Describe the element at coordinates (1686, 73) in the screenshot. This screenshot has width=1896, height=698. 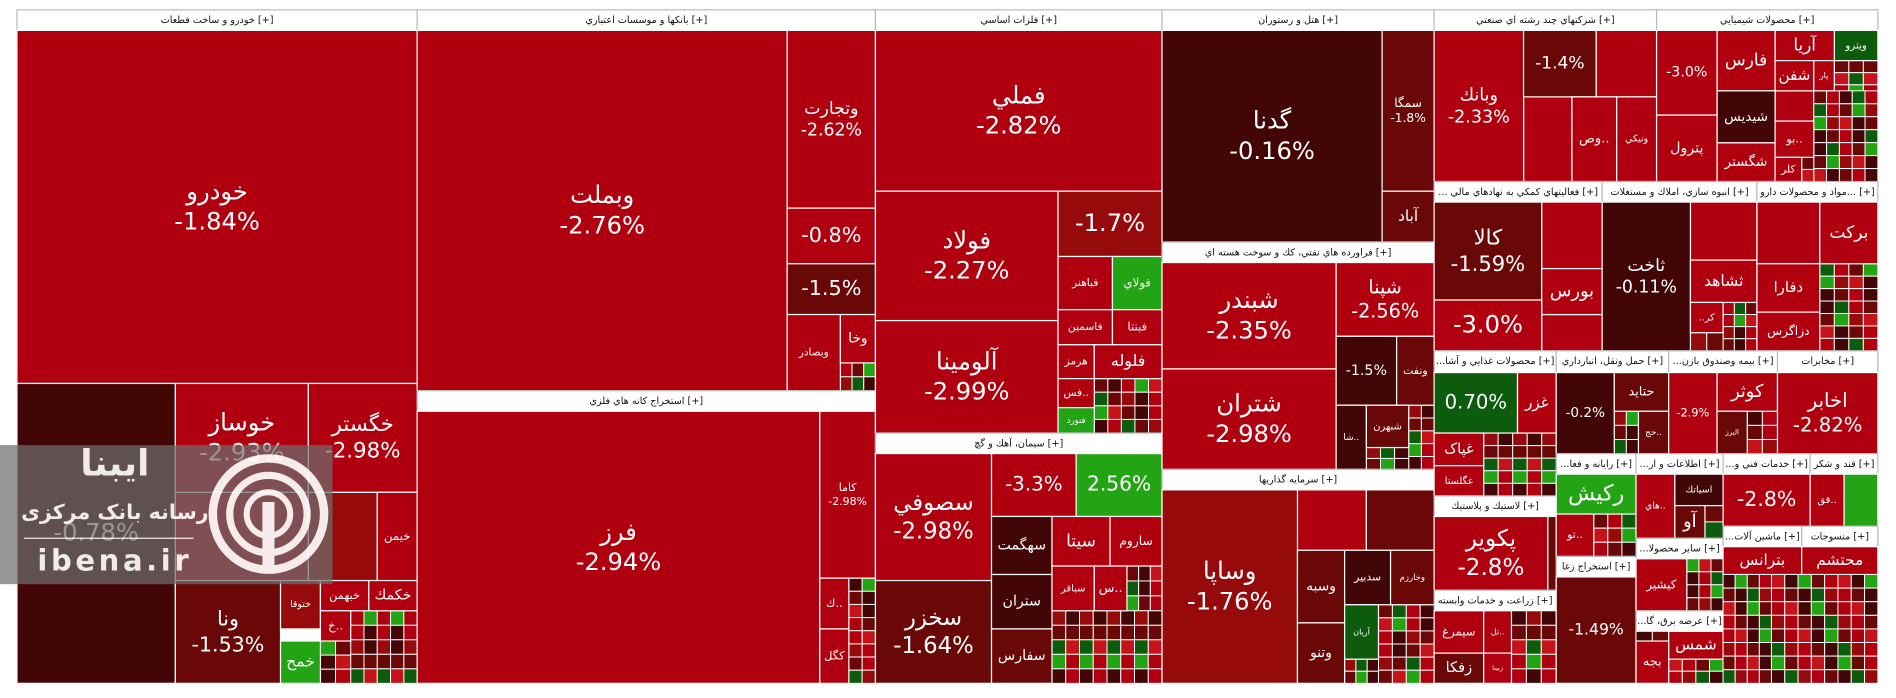
I see `change: -3.0%` at that location.